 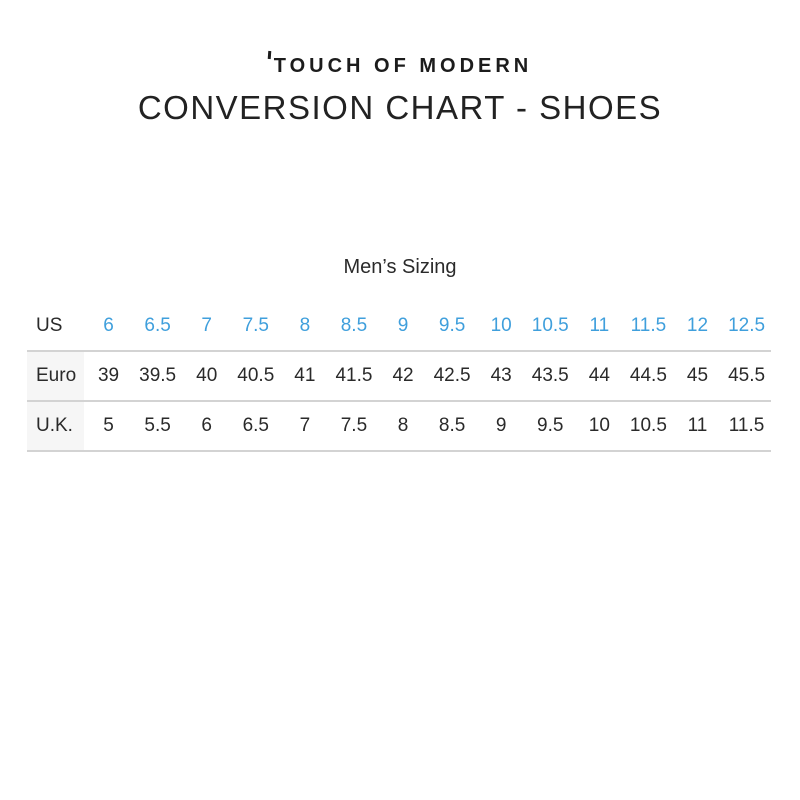 What do you see at coordinates (108, 375) in the screenshot?
I see `size-cell: 39` at bounding box center [108, 375].